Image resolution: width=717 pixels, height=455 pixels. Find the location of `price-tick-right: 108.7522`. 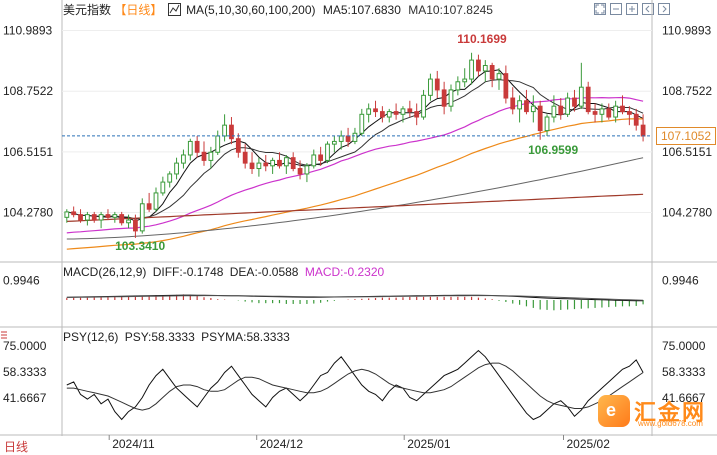

price-tick-right: 108.7522 is located at coordinates (687, 91).